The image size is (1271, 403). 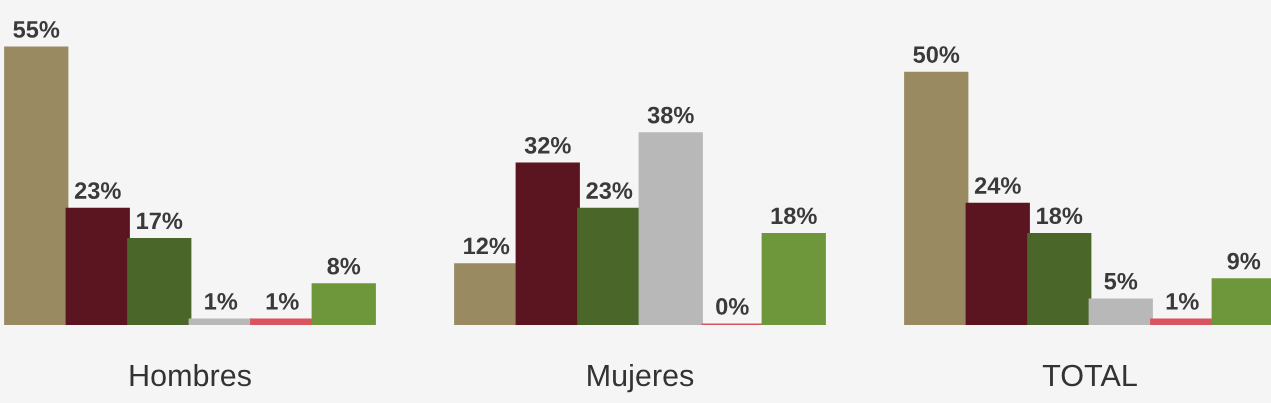 I want to click on data-label: 24%, so click(x=997, y=185).